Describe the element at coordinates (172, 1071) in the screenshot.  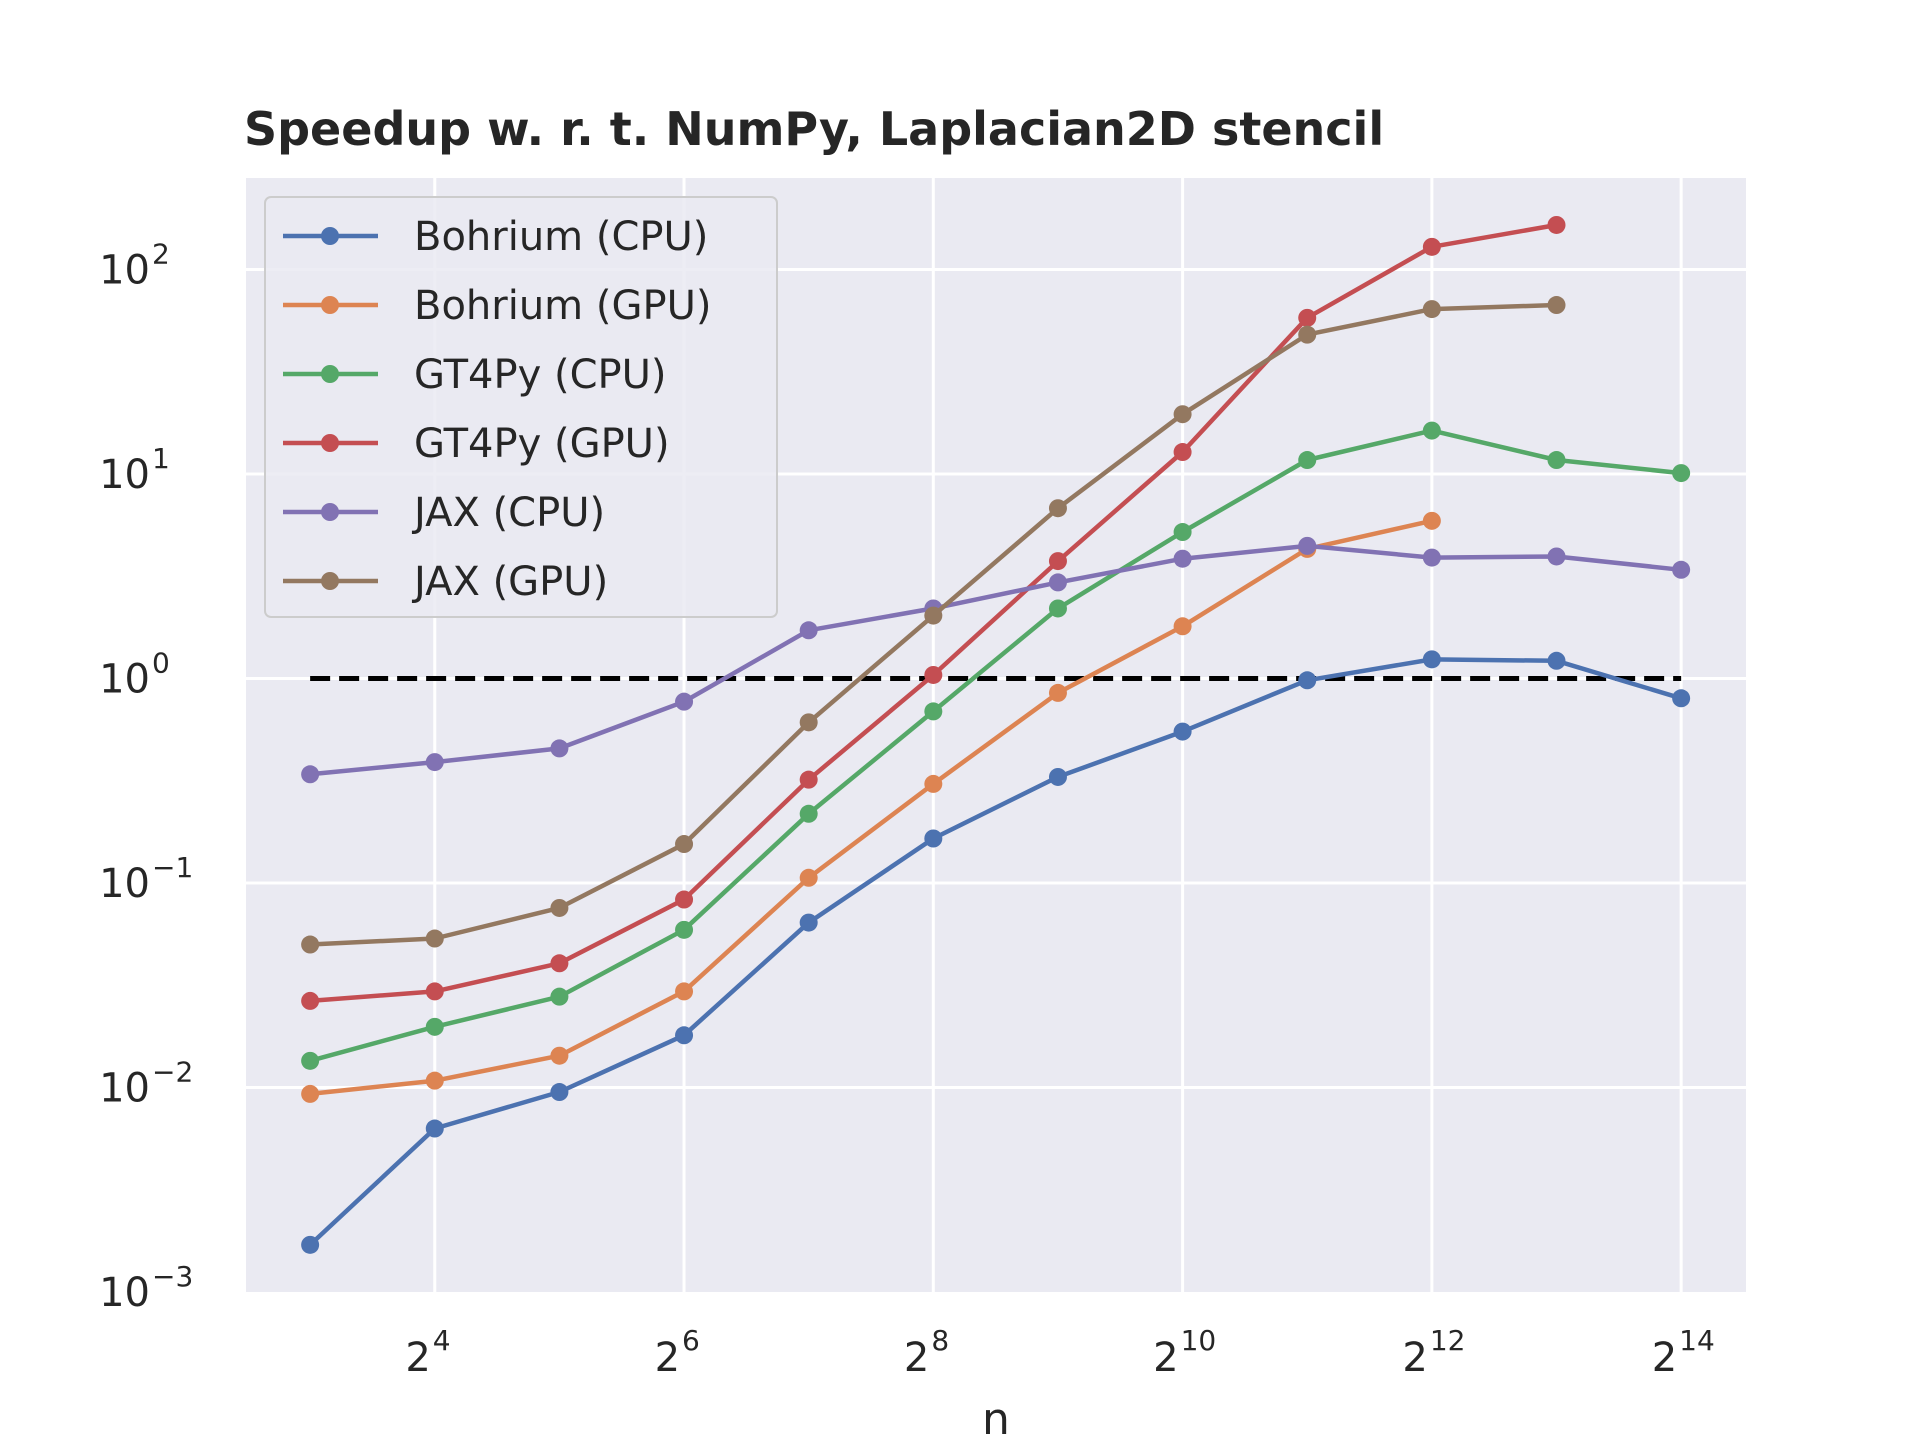
I see `y-tick-exponent: −2` at that location.